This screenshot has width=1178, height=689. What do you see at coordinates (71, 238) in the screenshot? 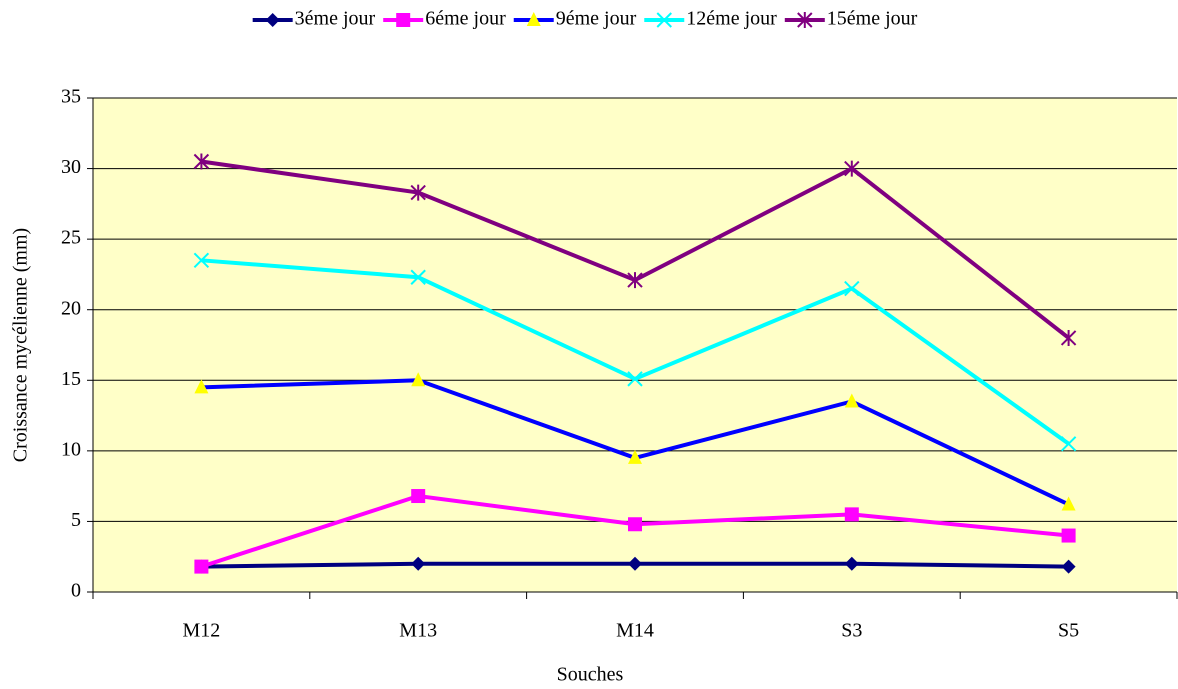
I see `y-tick-label: 25` at bounding box center [71, 238].